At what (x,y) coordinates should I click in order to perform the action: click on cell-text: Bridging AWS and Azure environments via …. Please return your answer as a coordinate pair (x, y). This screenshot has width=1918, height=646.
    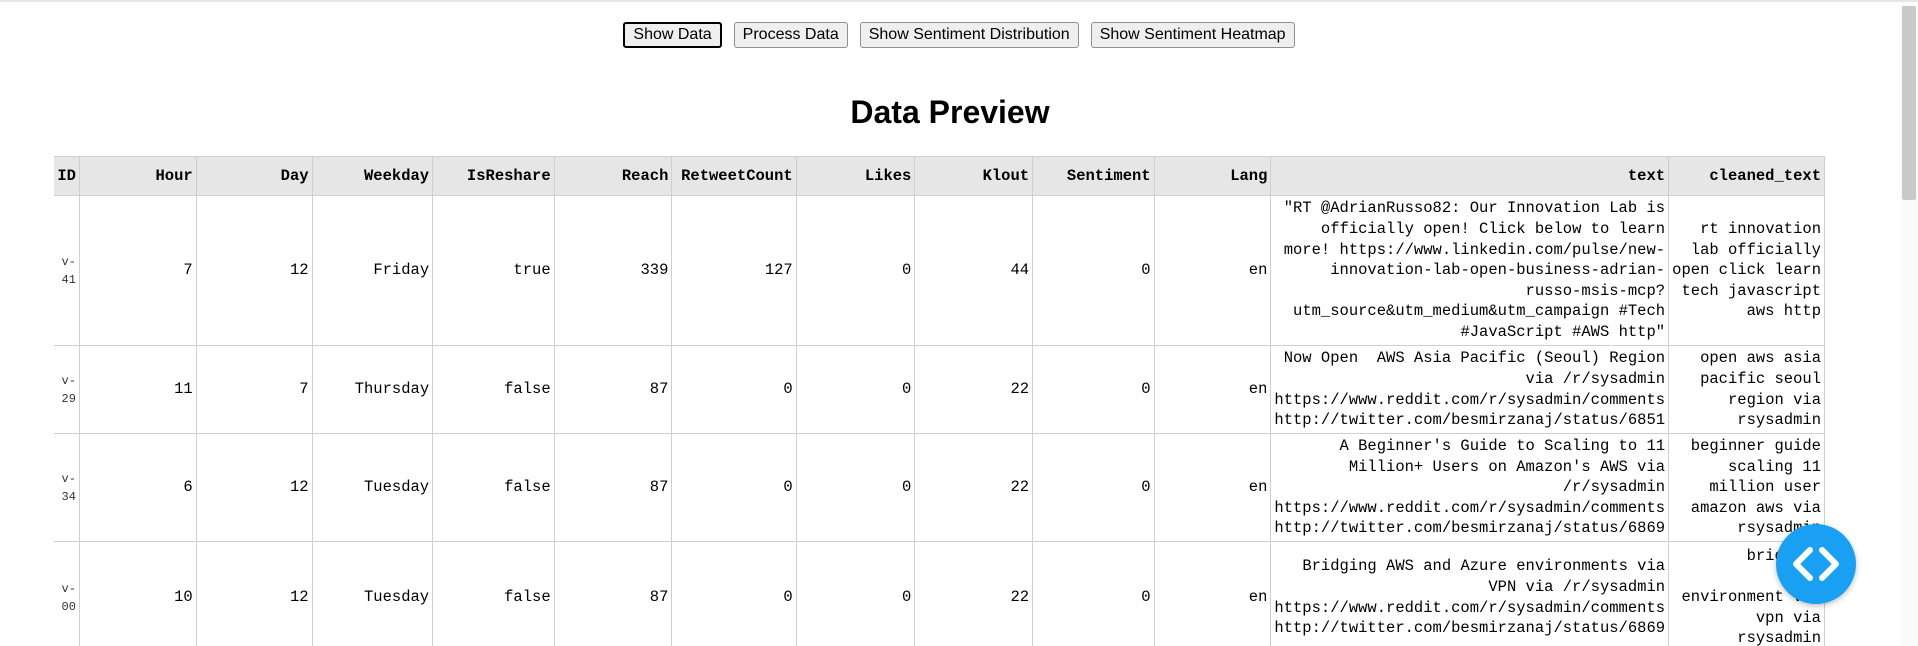
    Looking at the image, I should click on (1470, 593).